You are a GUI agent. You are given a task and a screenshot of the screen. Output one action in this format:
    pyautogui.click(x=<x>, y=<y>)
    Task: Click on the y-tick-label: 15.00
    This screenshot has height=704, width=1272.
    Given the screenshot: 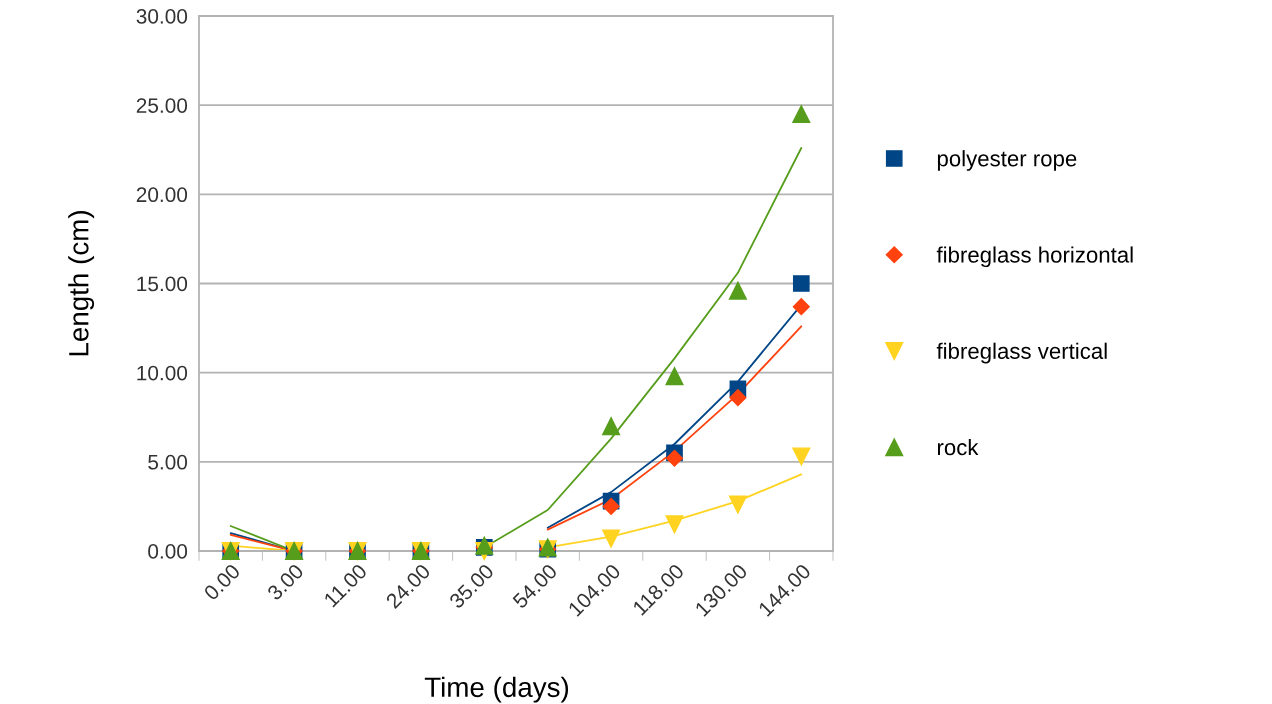 What is the action you would take?
    pyautogui.click(x=162, y=284)
    